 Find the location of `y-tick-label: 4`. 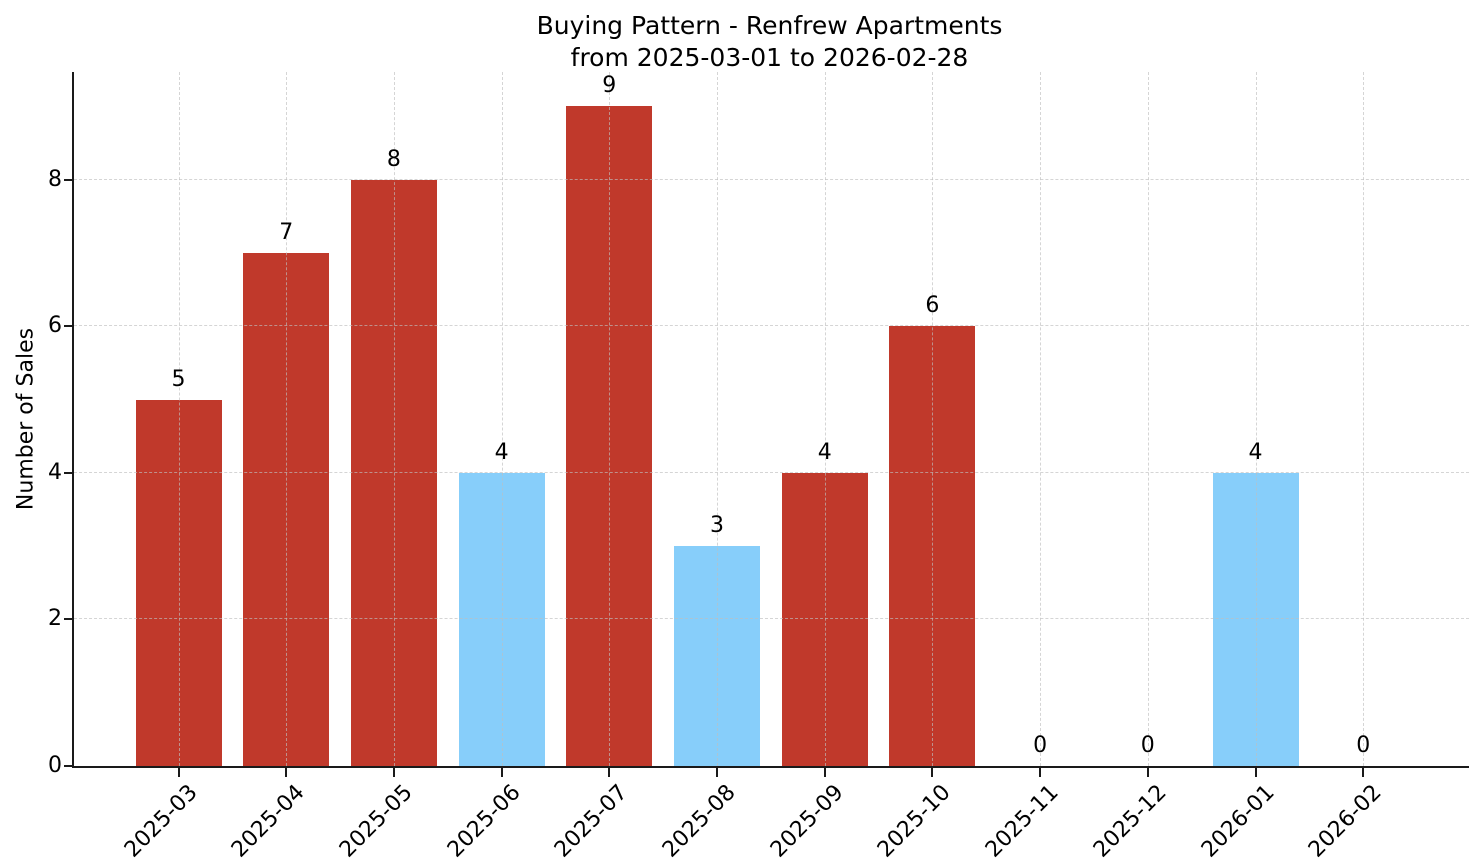

y-tick-label: 4 is located at coordinates (55, 472).